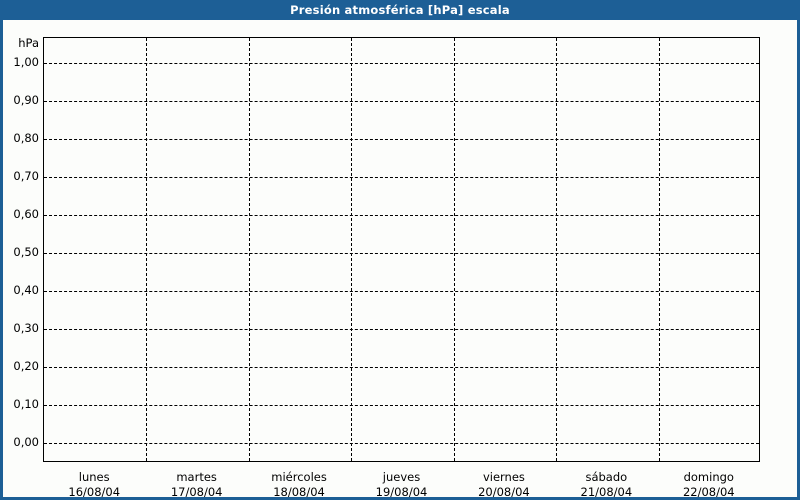 The image size is (800, 500). I want to click on window-title-bar: Presión atmosférica [hPa] escala, so click(400, 10).